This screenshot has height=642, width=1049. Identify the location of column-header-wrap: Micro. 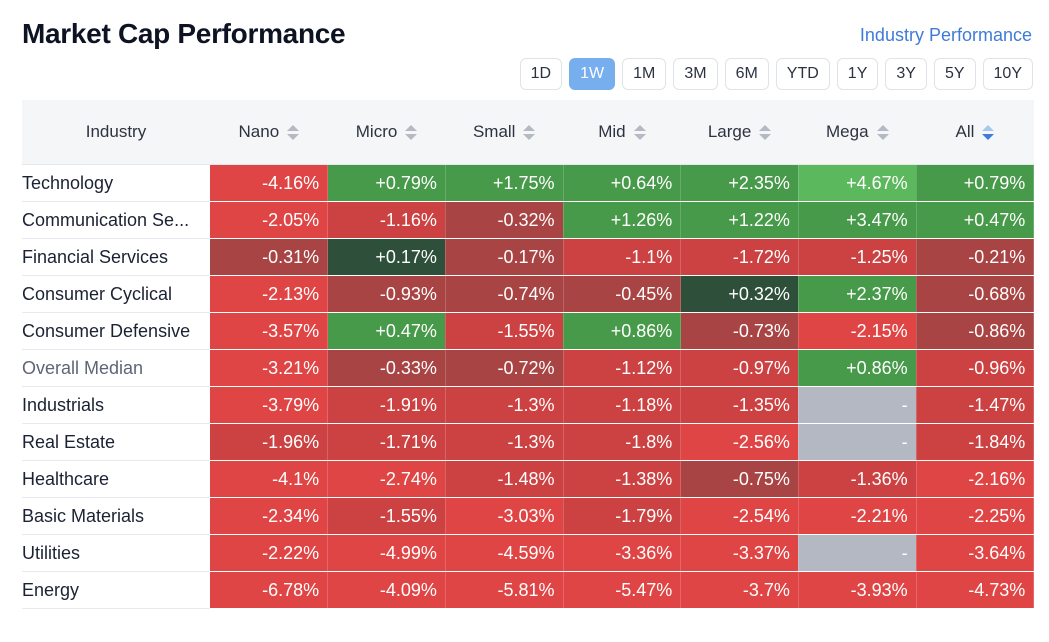
(387, 132).